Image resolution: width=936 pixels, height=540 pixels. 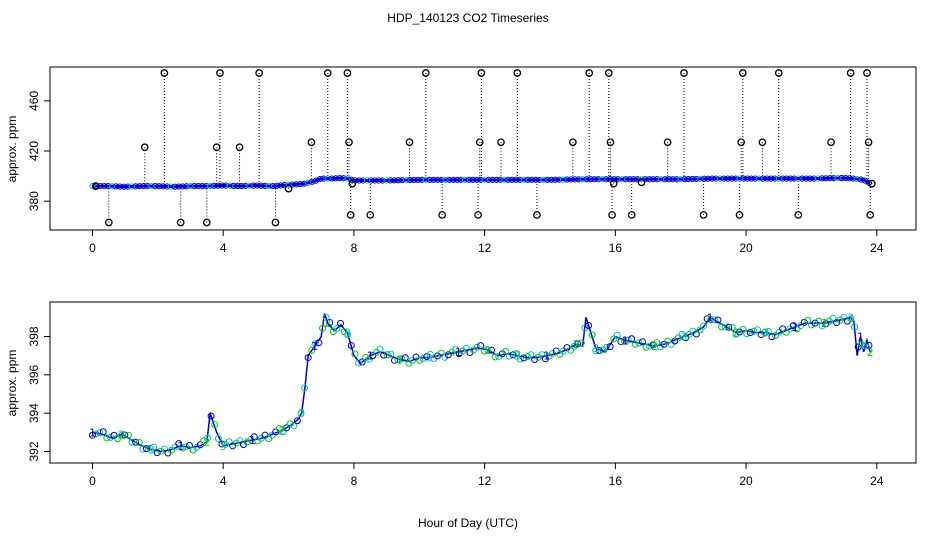 What do you see at coordinates (877, 248) in the screenshot?
I see `top-x-tick-label: 24` at bounding box center [877, 248].